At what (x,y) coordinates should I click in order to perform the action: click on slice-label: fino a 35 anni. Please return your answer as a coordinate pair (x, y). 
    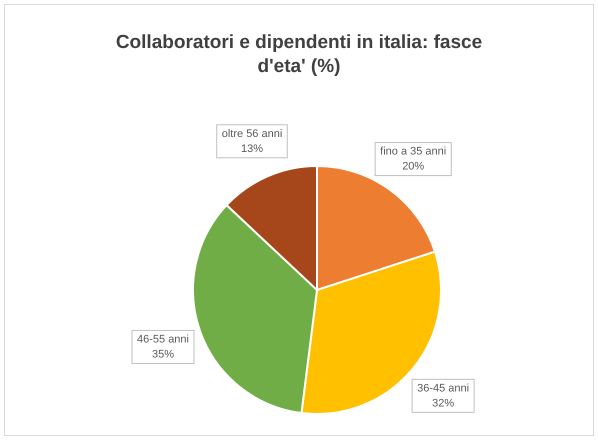
    Looking at the image, I should click on (413, 152).